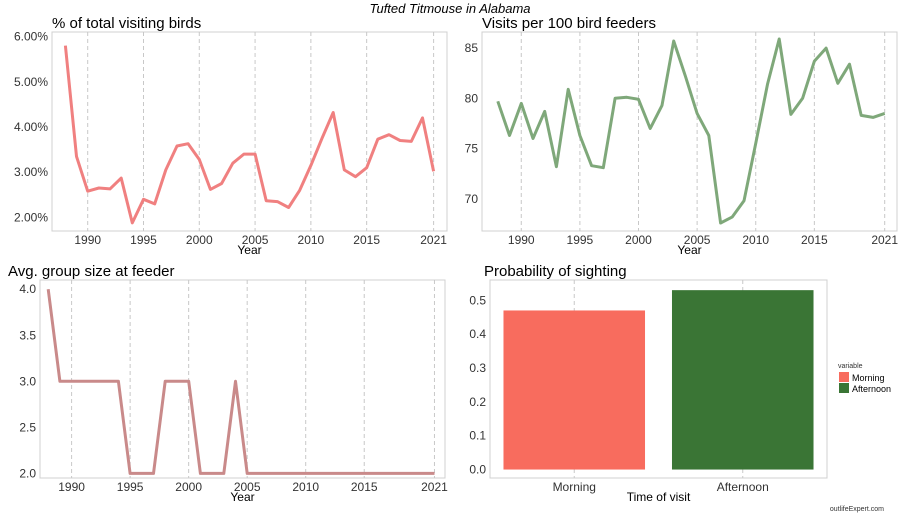 This screenshot has height=514, width=900. What do you see at coordinates (477, 402) in the screenshot?
I see `y-tick-label: 0.2` at bounding box center [477, 402].